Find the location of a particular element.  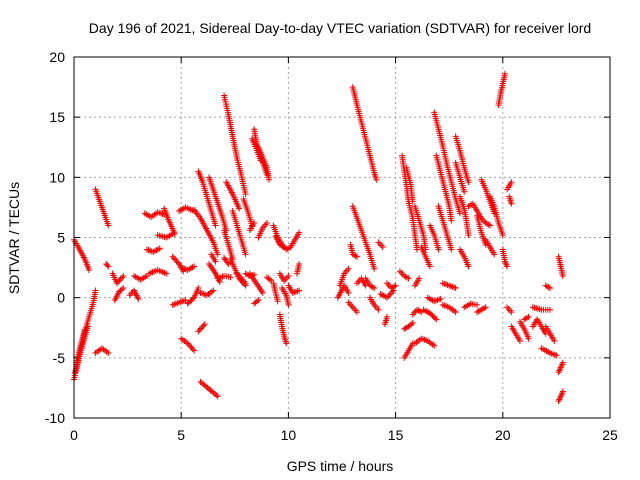

y-axis-label: SDTVAR / TECUs is located at coordinates (14, 238).